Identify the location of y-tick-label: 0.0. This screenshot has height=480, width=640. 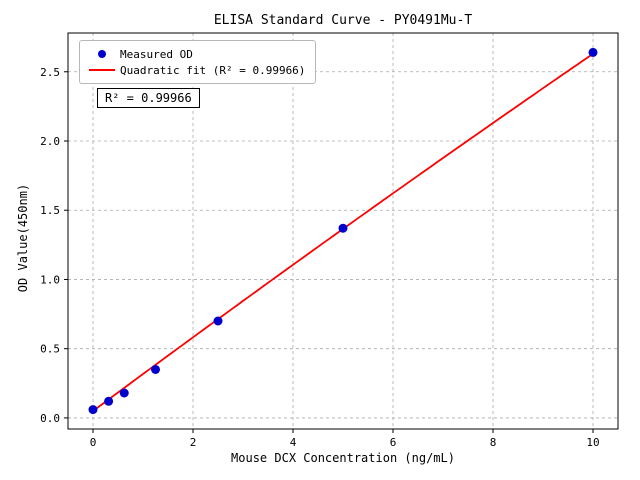
(50, 418).